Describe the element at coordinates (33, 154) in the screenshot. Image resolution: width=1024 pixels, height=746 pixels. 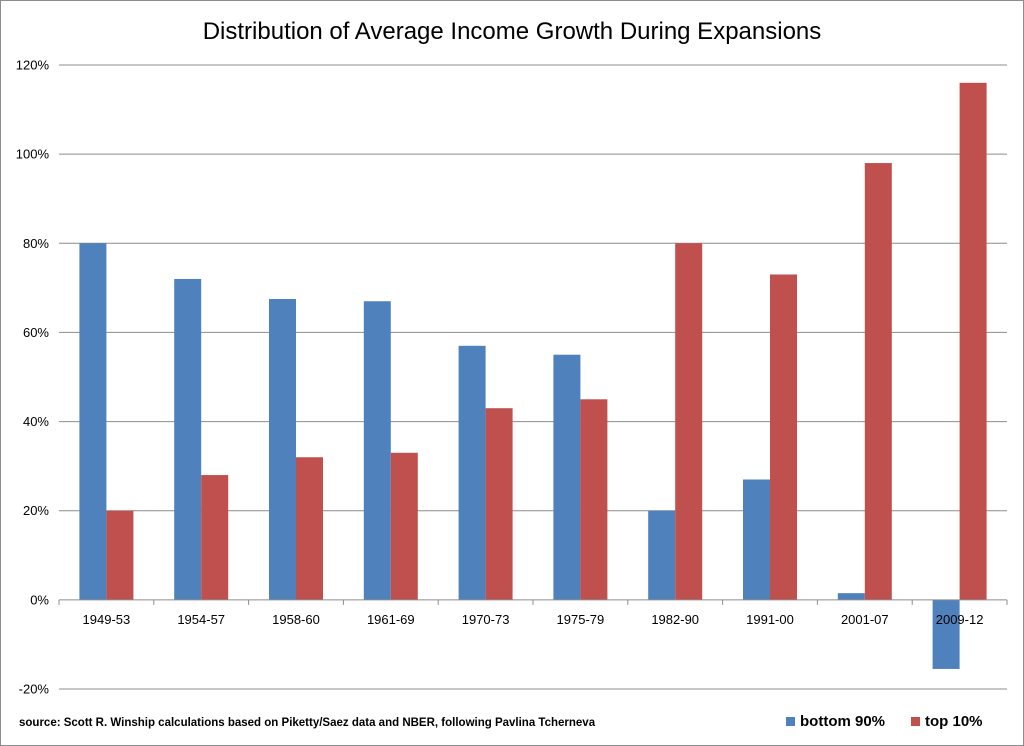
I see `y-tick-label: 100%` at that location.